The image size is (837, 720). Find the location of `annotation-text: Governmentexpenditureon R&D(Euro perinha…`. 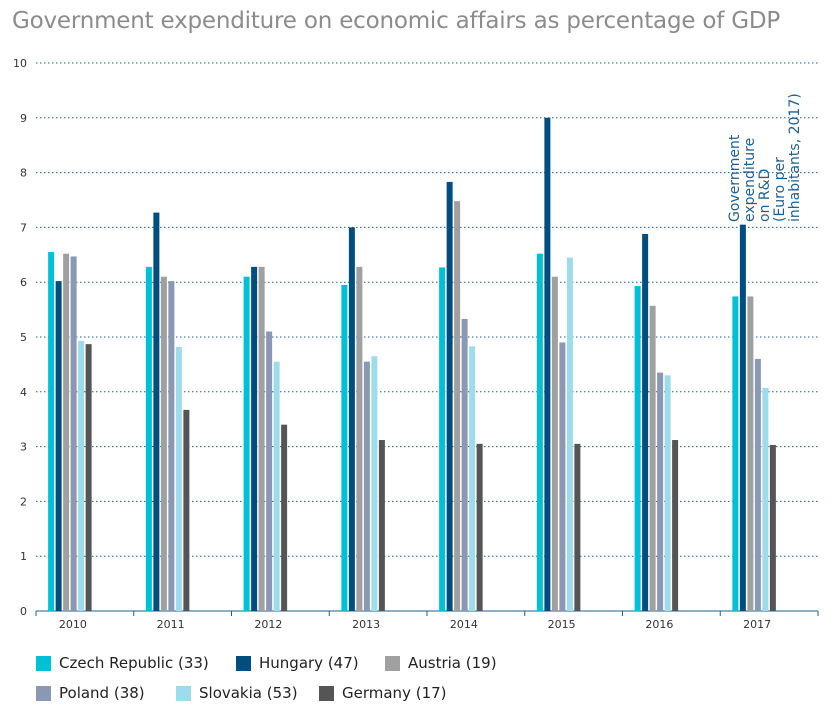

annotation-text: Governmentexpenditureon R&D(Euro perinha… is located at coordinates (765, 157).